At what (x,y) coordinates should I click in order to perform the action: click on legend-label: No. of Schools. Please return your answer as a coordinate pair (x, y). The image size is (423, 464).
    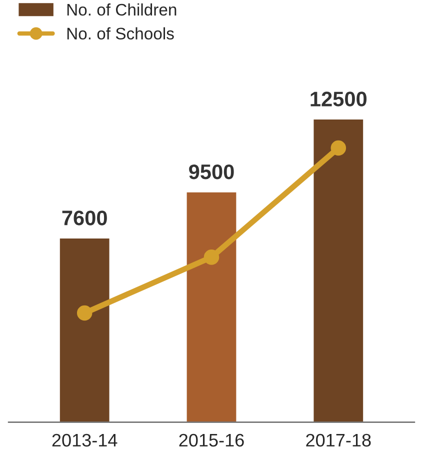
    Looking at the image, I should click on (120, 33).